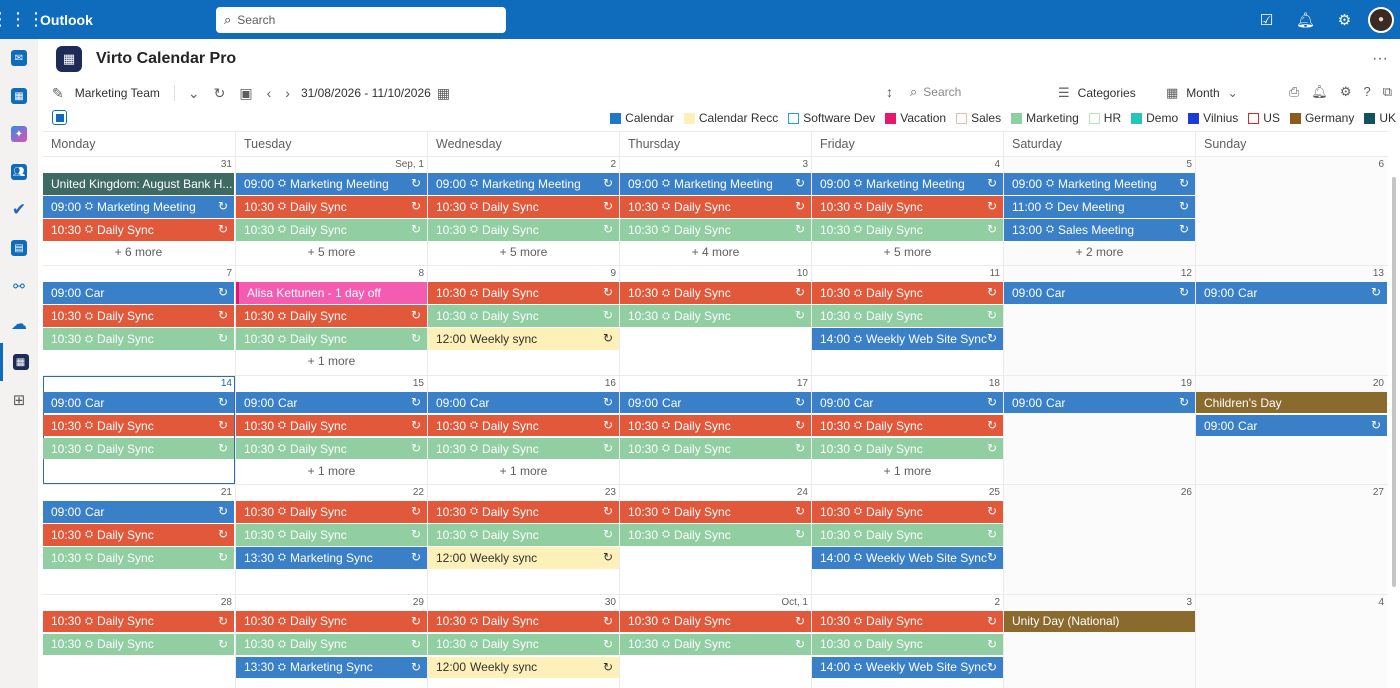  What do you see at coordinates (1099, 621) in the screenshot?
I see `calendar-event: Unity Day (National)` at bounding box center [1099, 621].